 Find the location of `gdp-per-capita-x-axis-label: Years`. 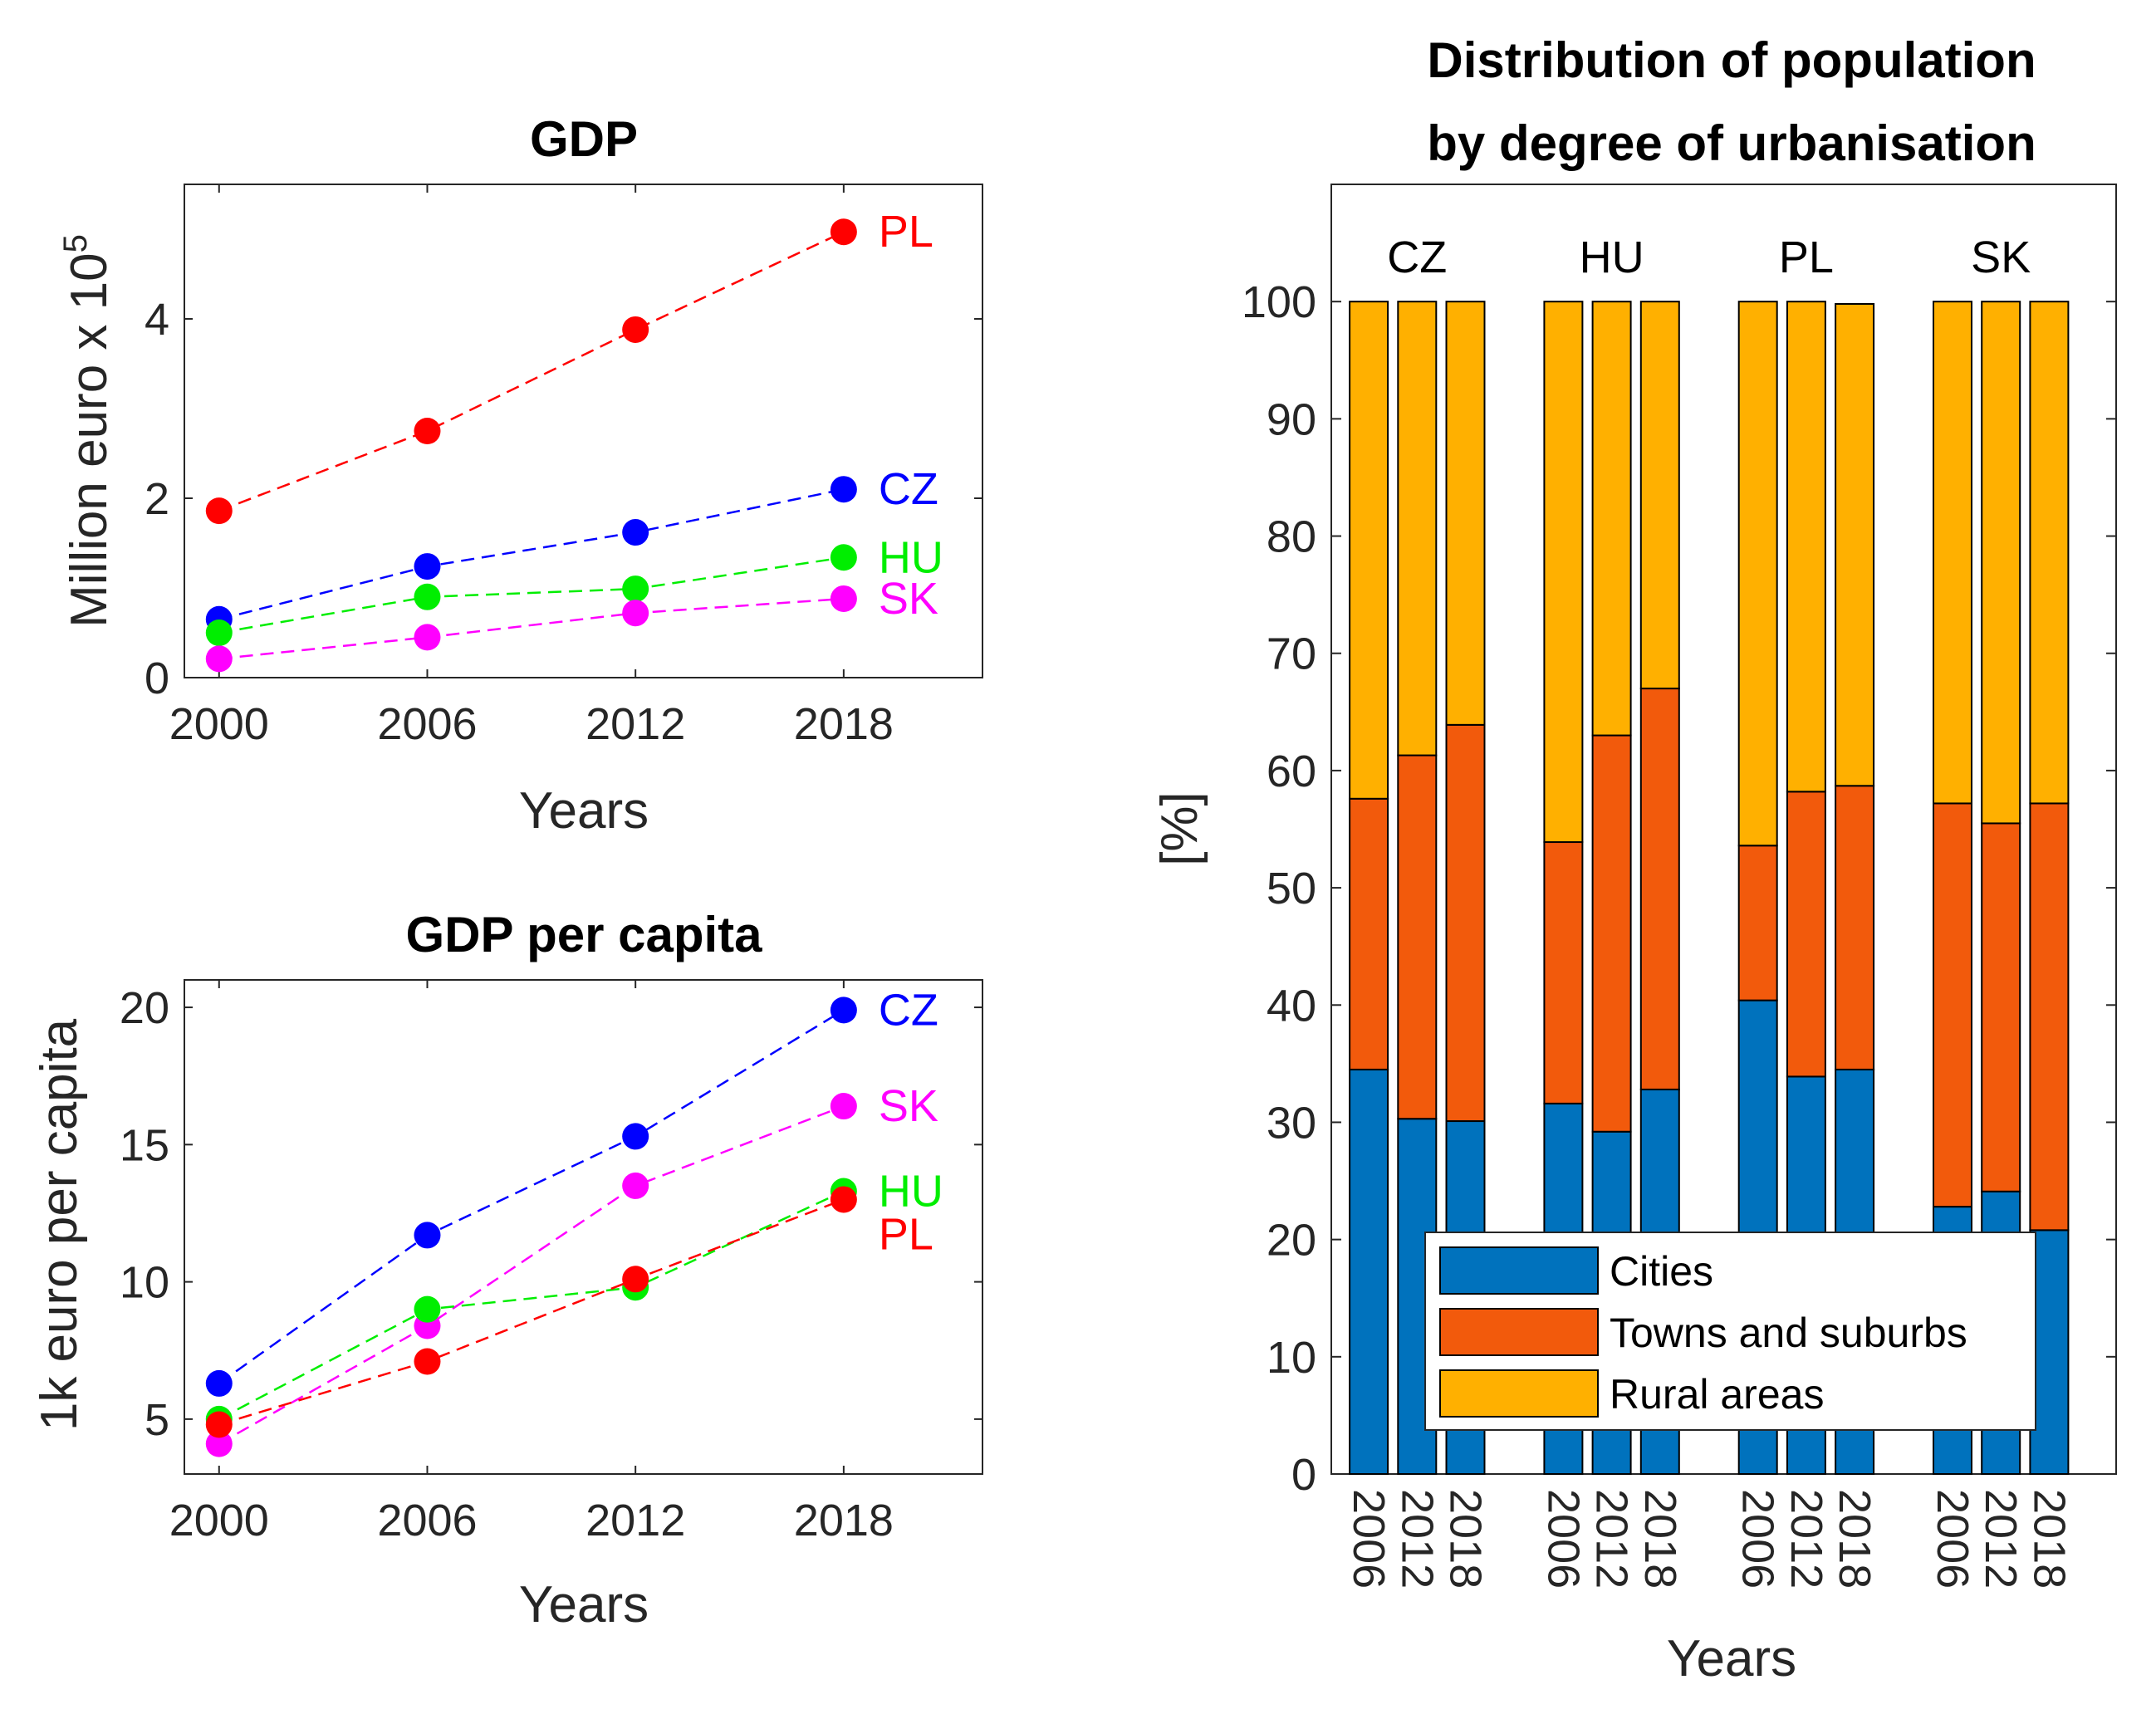

gdp-per-capita-x-axis-label: Years is located at coordinates (584, 1604).